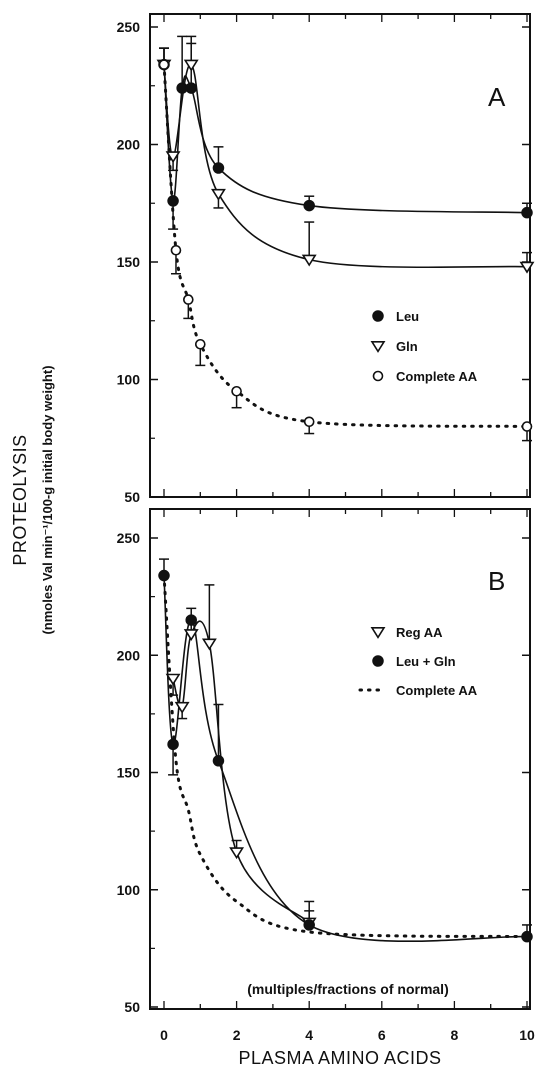 This screenshot has height=1075, width=543. What do you see at coordinates (407, 316) in the screenshot?
I see `panel-a-legend-leu-label: Leu` at bounding box center [407, 316].